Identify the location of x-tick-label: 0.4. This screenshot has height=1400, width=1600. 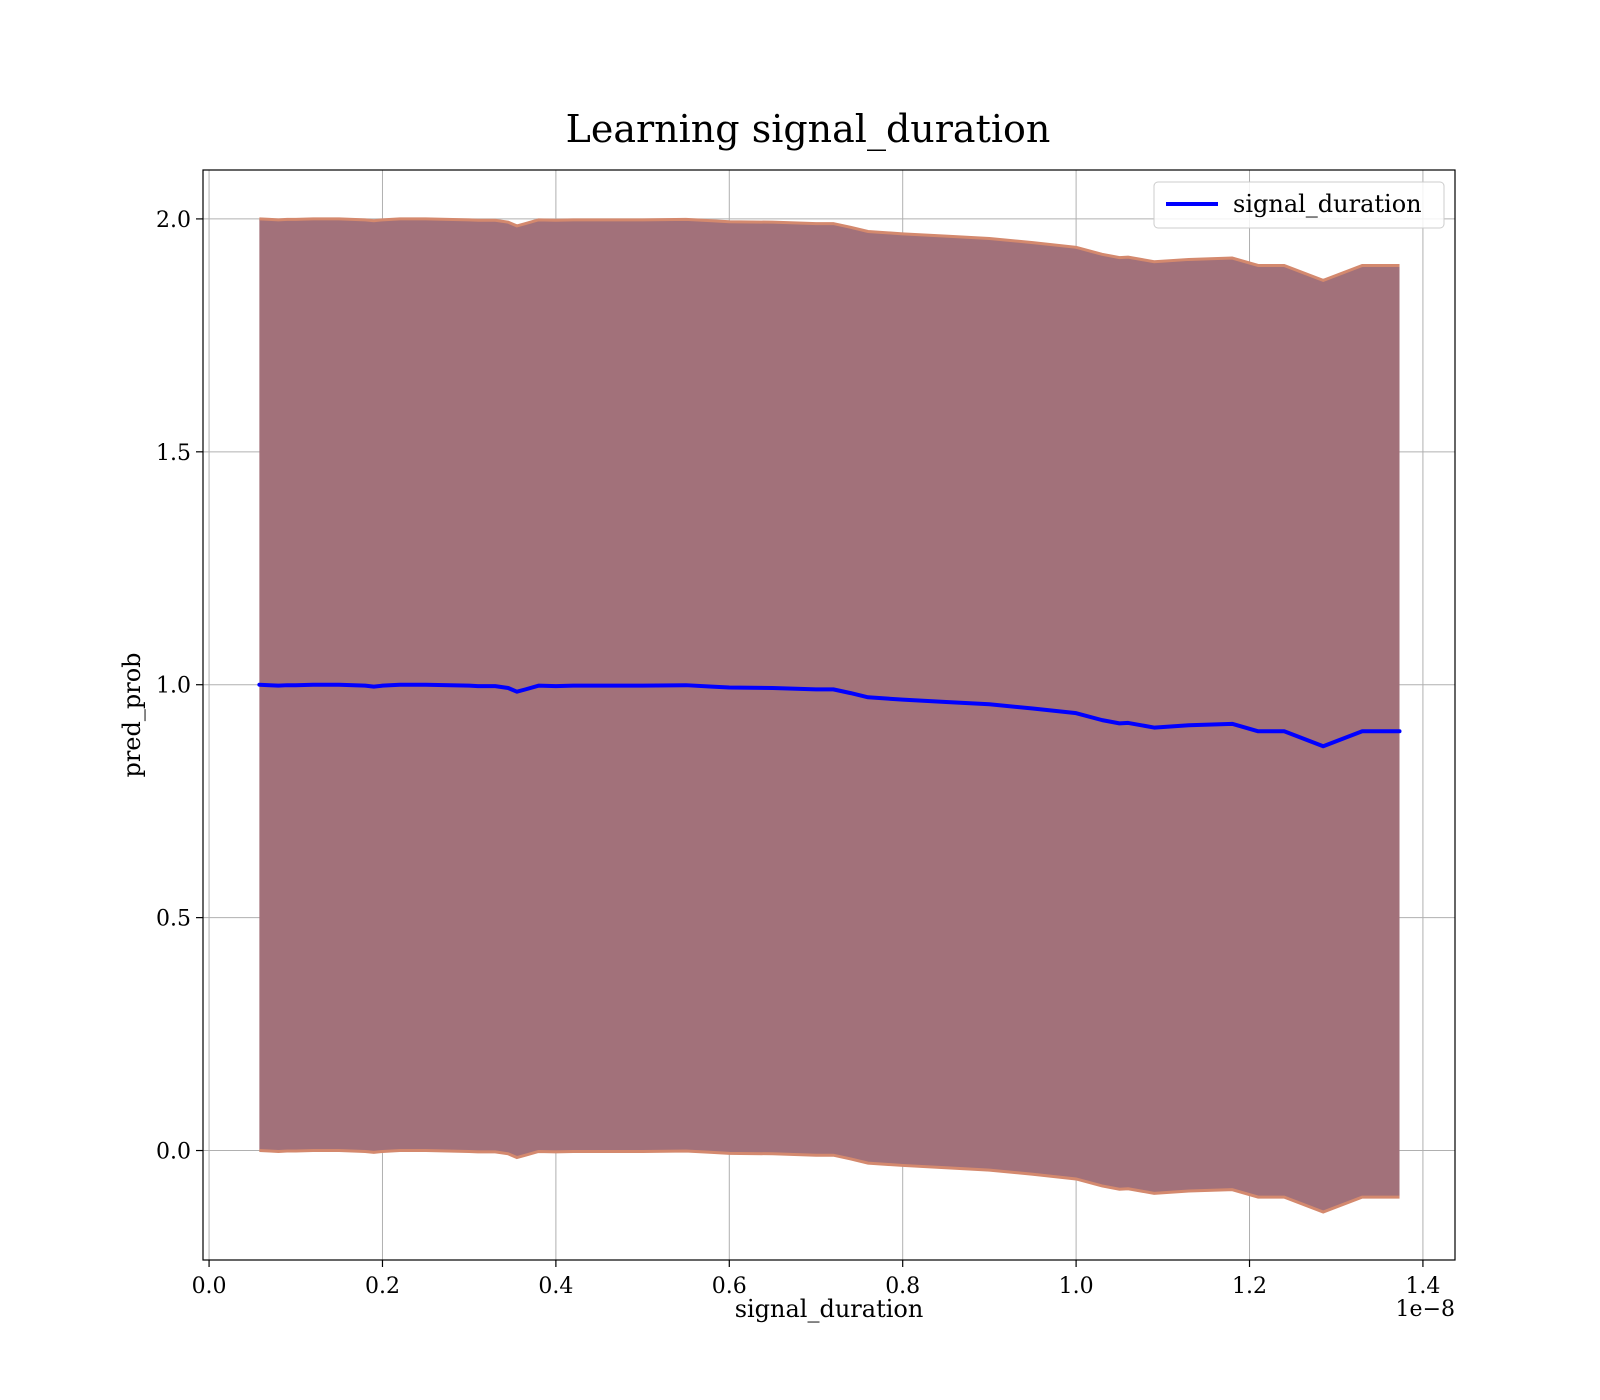
(555, 1286).